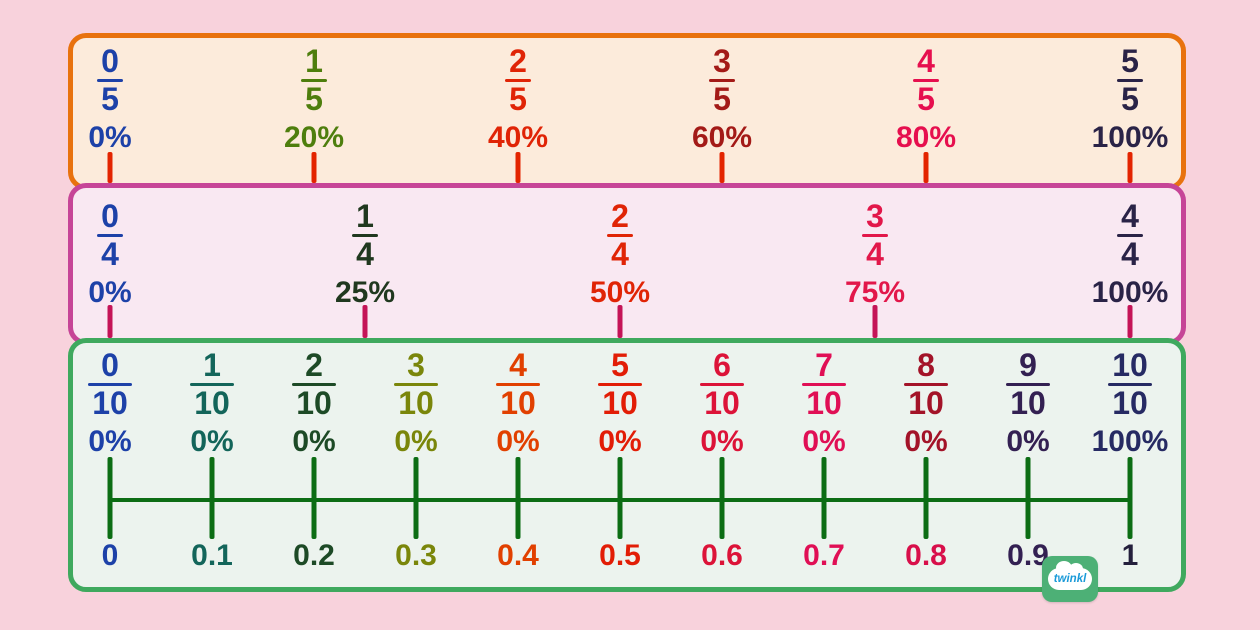 This screenshot has width=1260, height=630. Describe the element at coordinates (110, 61) in the screenshot. I see `fraction-numerator: 0` at that location.